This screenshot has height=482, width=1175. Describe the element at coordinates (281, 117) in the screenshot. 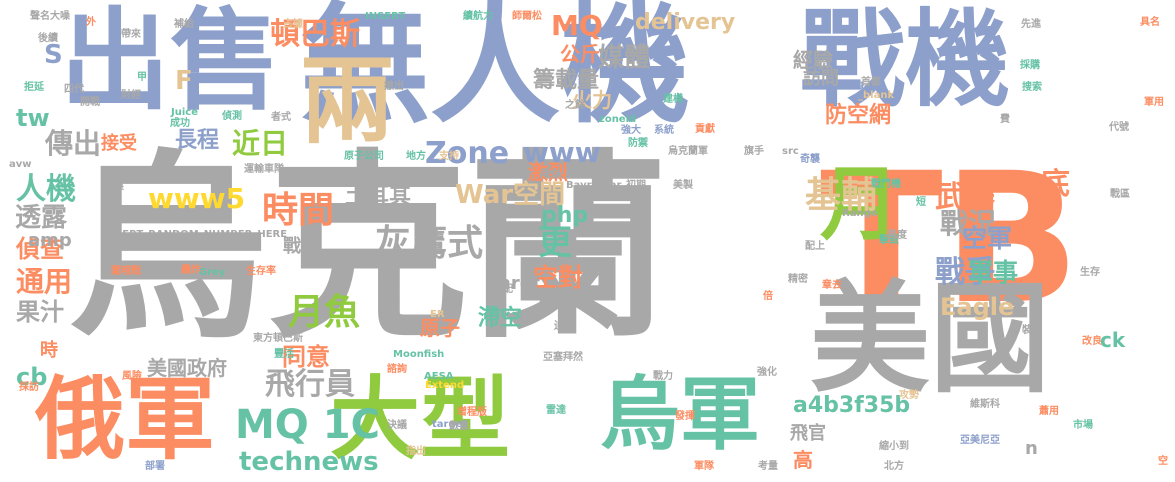

I see `cloud-word: 者式` at that location.